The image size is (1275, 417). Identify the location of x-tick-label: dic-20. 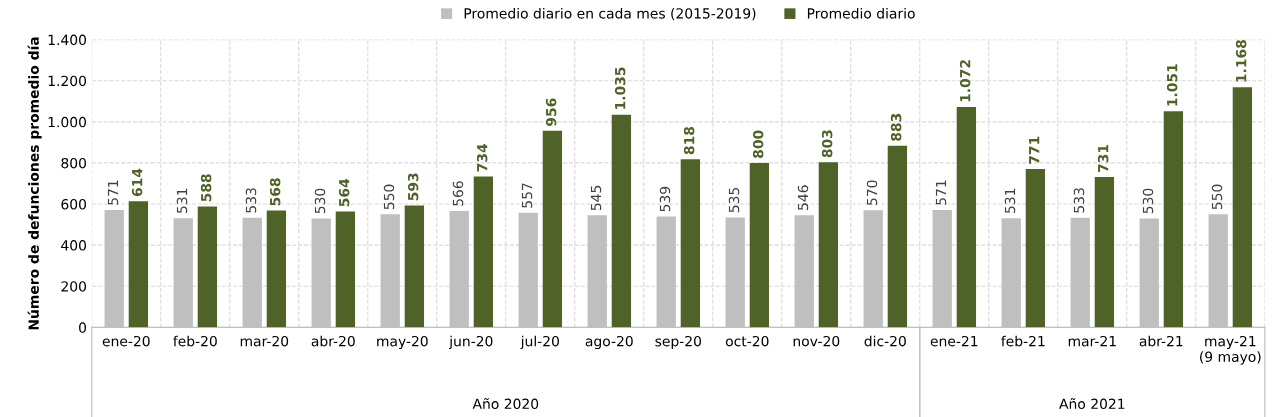
(885, 341).